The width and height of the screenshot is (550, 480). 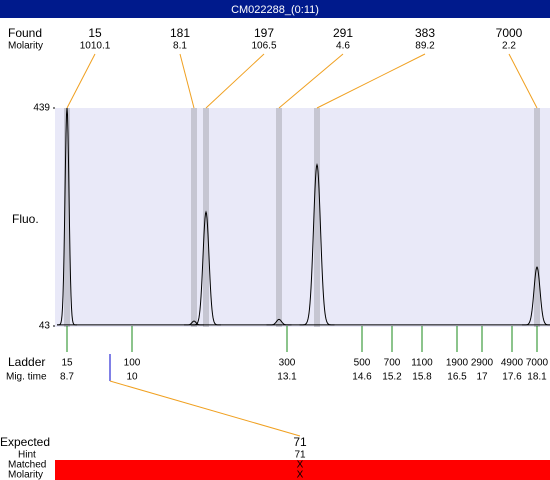 I want to click on ladder-time: 17, so click(x=482, y=377).